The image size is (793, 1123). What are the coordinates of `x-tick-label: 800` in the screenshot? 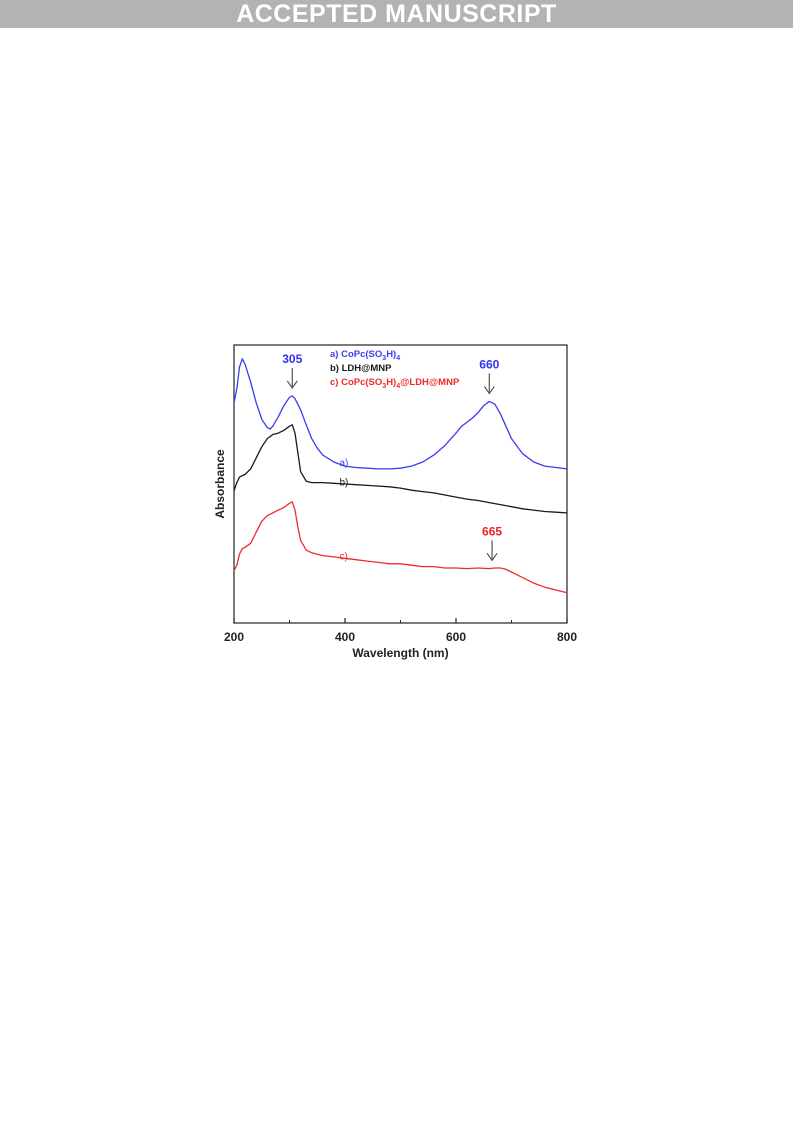 It's located at (567, 637).